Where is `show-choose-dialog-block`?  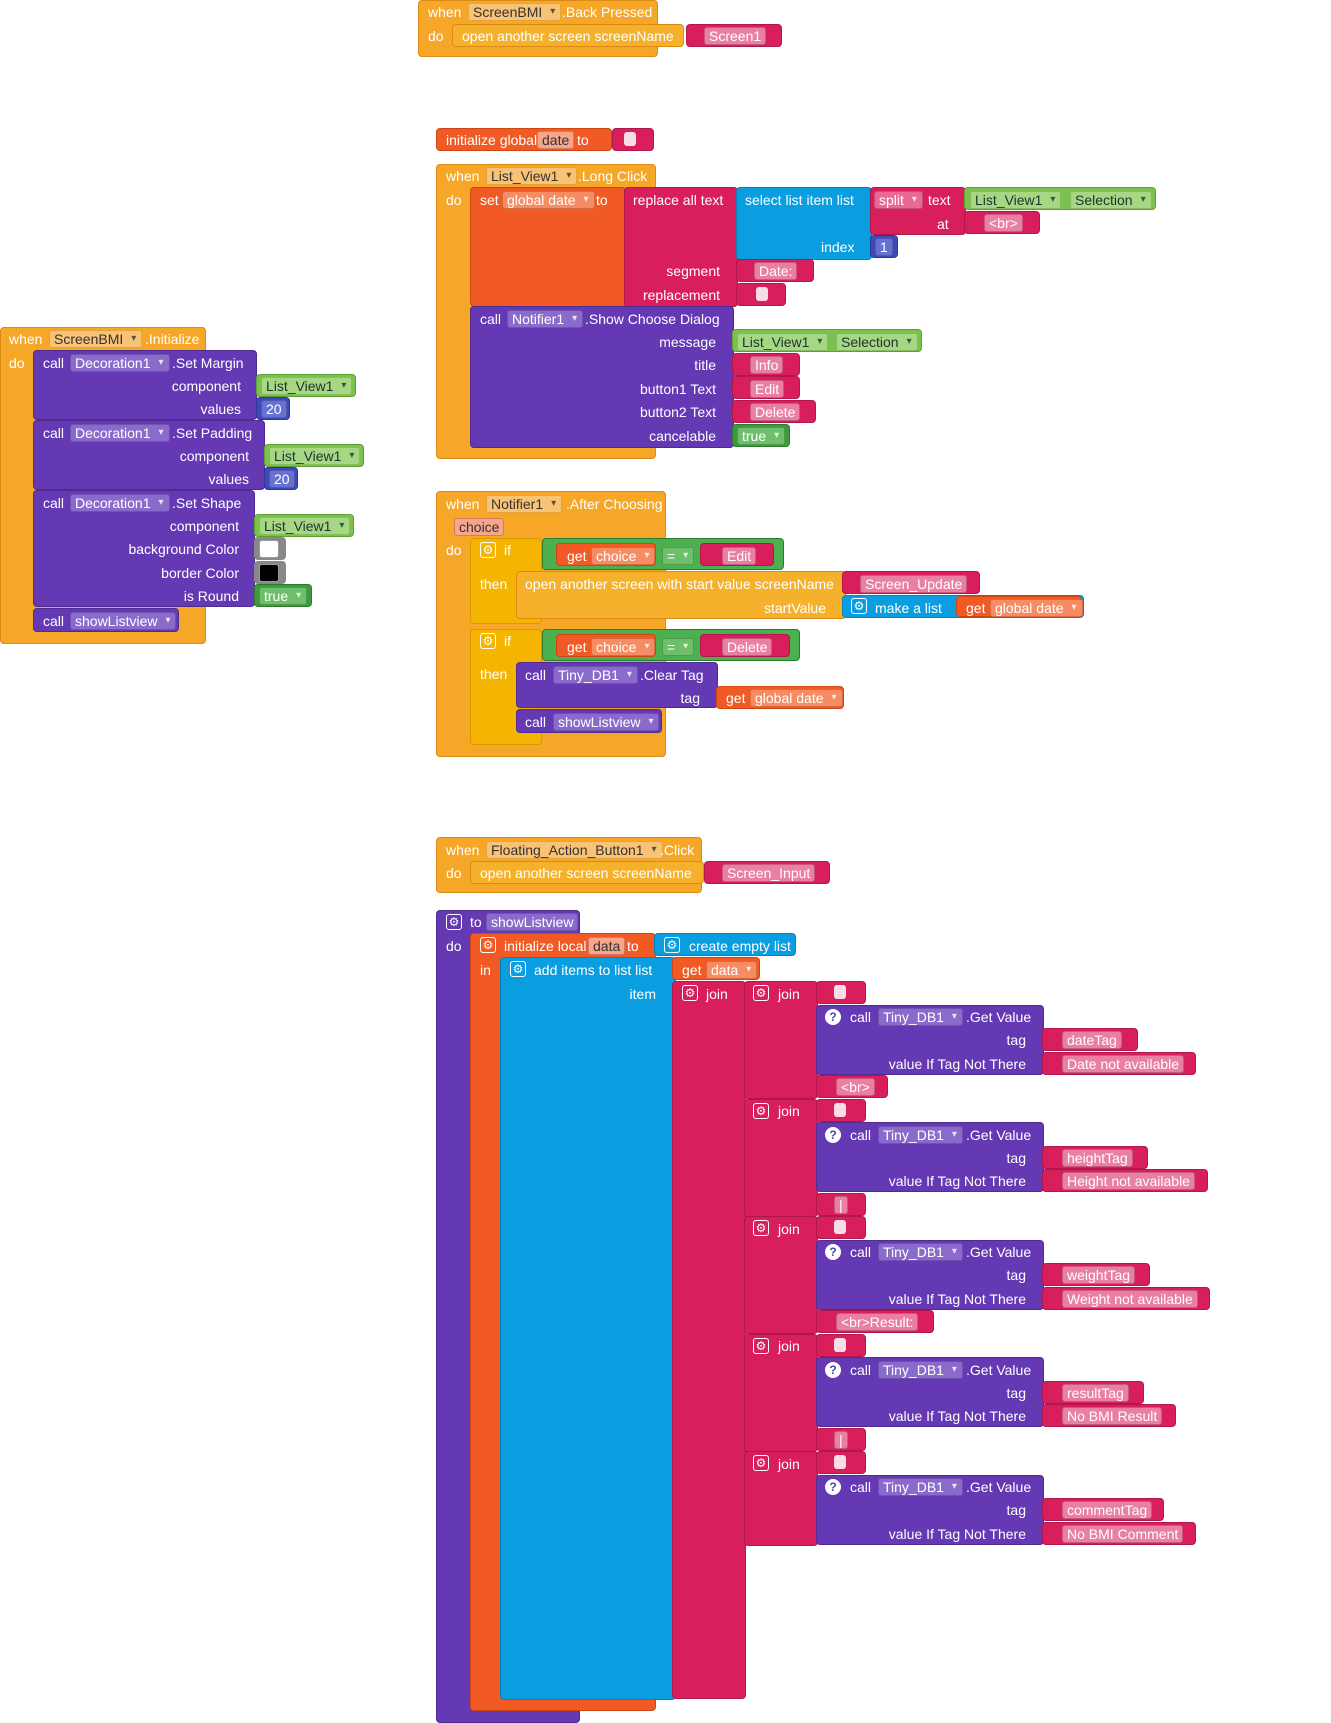
show-choose-dialog-block is located at coordinates (602, 377).